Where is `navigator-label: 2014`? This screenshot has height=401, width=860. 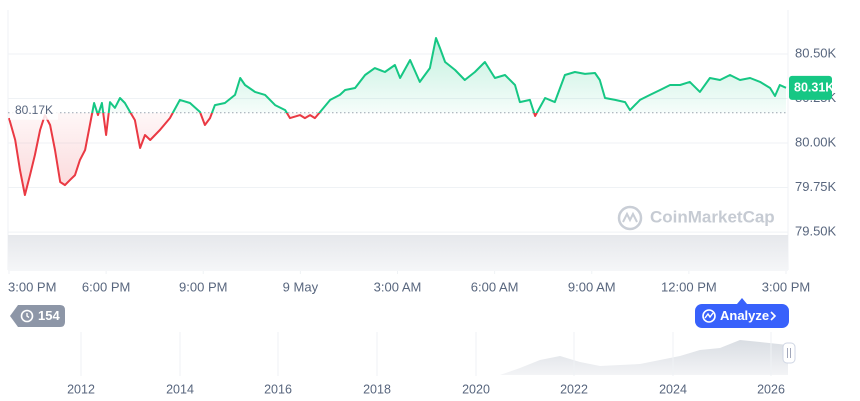 navigator-label: 2014 is located at coordinates (180, 389).